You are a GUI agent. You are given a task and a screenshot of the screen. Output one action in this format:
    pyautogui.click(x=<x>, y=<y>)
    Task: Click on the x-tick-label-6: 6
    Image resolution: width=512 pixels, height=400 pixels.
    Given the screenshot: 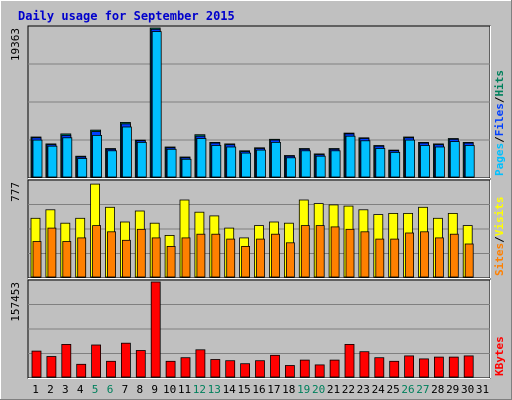 What is the action you would take?
    pyautogui.click(x=110, y=389)
    